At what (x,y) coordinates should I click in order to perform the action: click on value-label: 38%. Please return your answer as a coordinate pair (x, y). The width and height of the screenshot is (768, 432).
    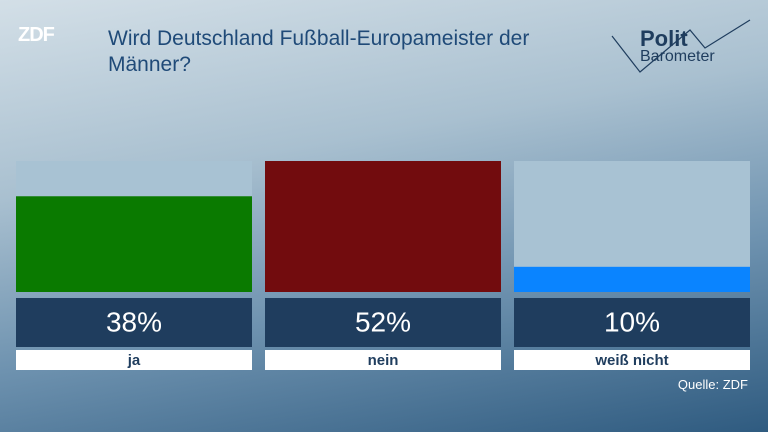
    Looking at the image, I should click on (134, 321).